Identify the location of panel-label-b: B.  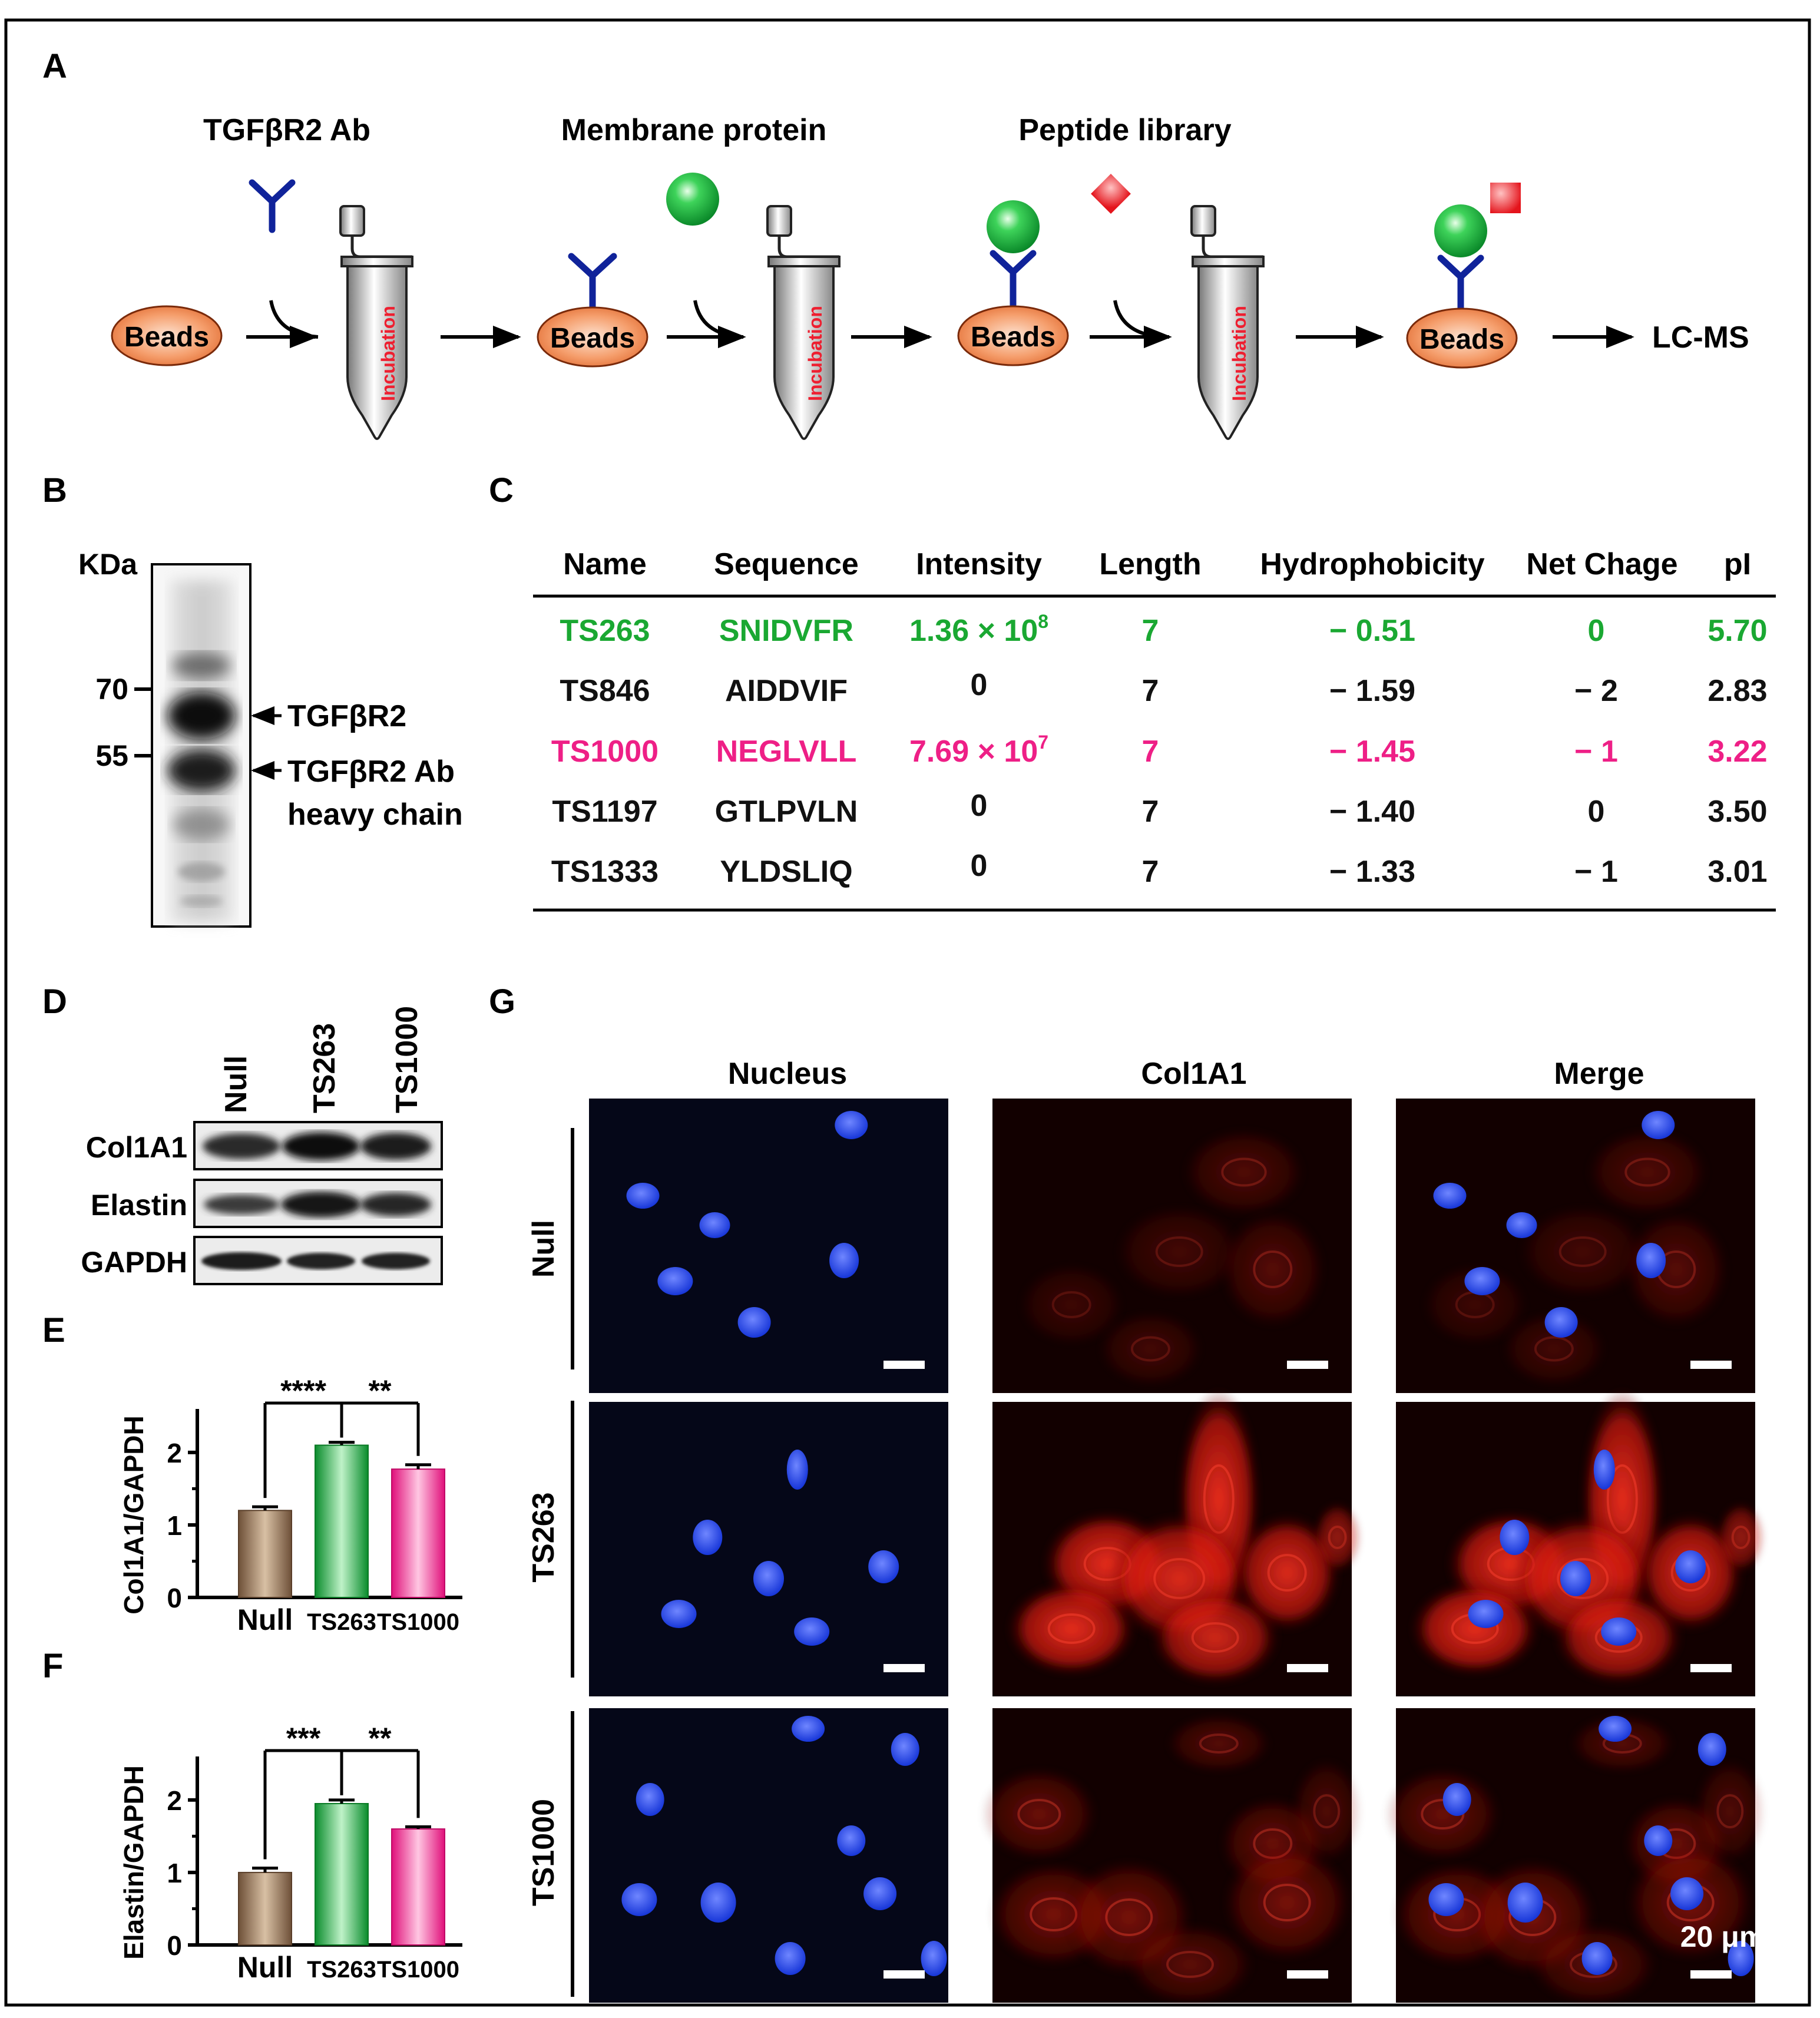
(54, 490).